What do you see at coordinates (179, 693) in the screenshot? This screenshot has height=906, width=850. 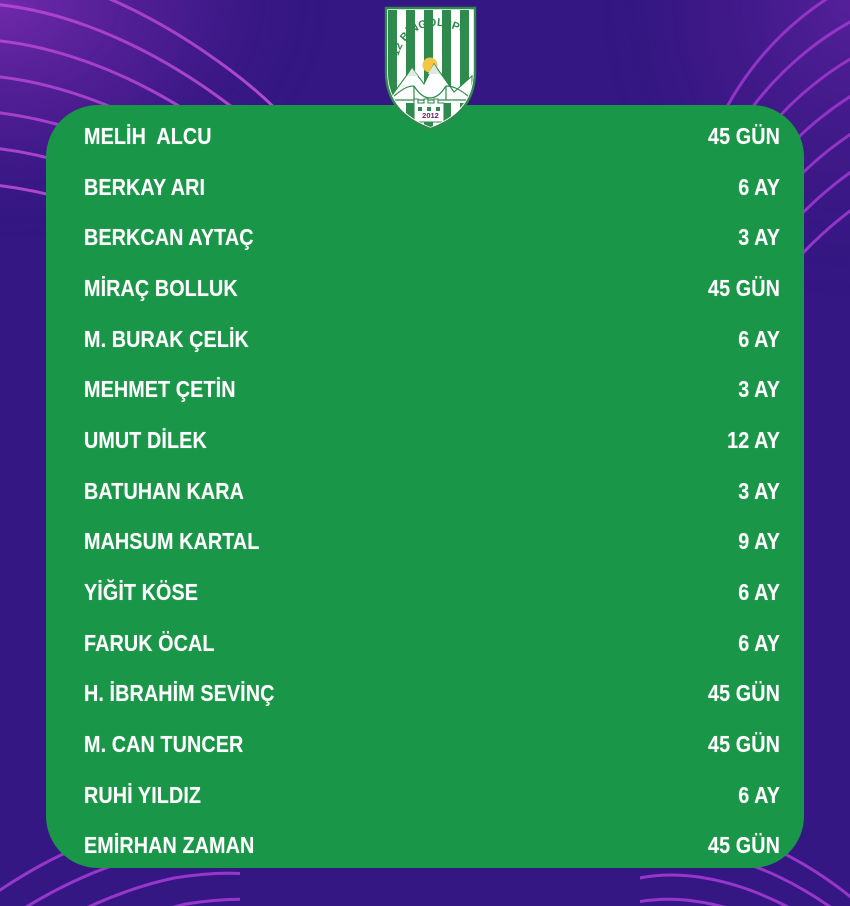 I see `player-name: H. İBRAHİM SEVİNÇ` at bounding box center [179, 693].